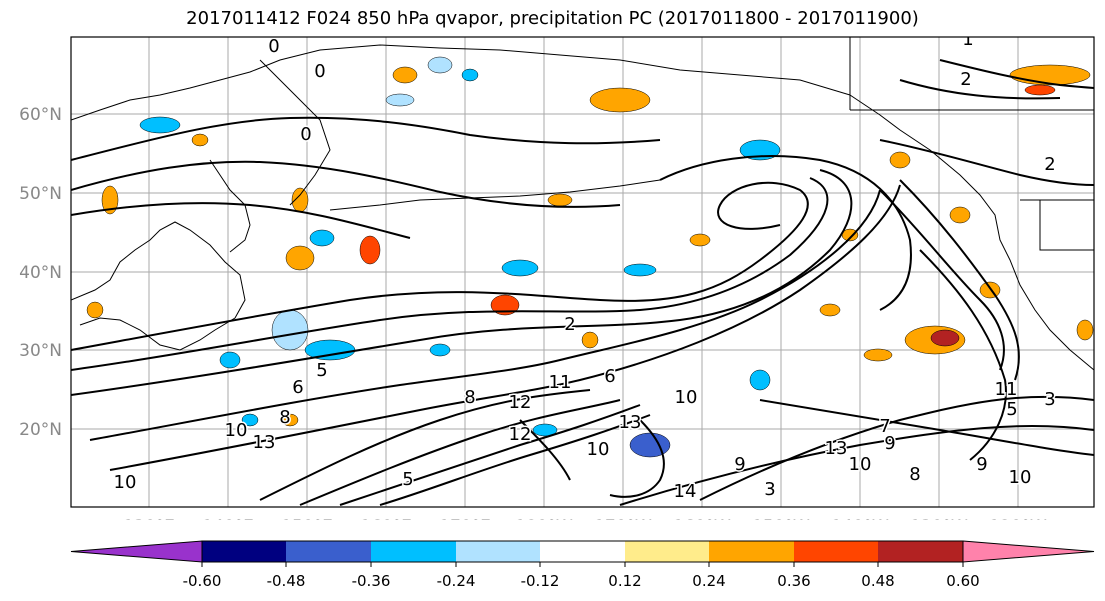 The image size is (1105, 601). Describe the element at coordinates (860, 518) in the screenshot. I see `lon-tick-label: 140°W` at that location.